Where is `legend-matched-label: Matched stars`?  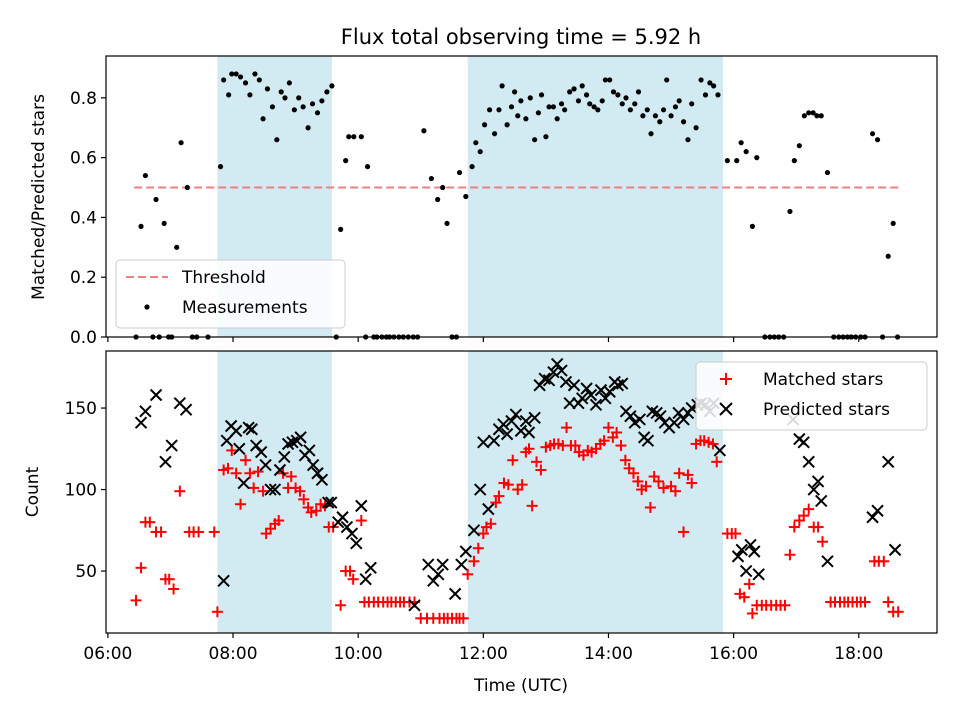 legend-matched-label: Matched stars is located at coordinates (823, 380).